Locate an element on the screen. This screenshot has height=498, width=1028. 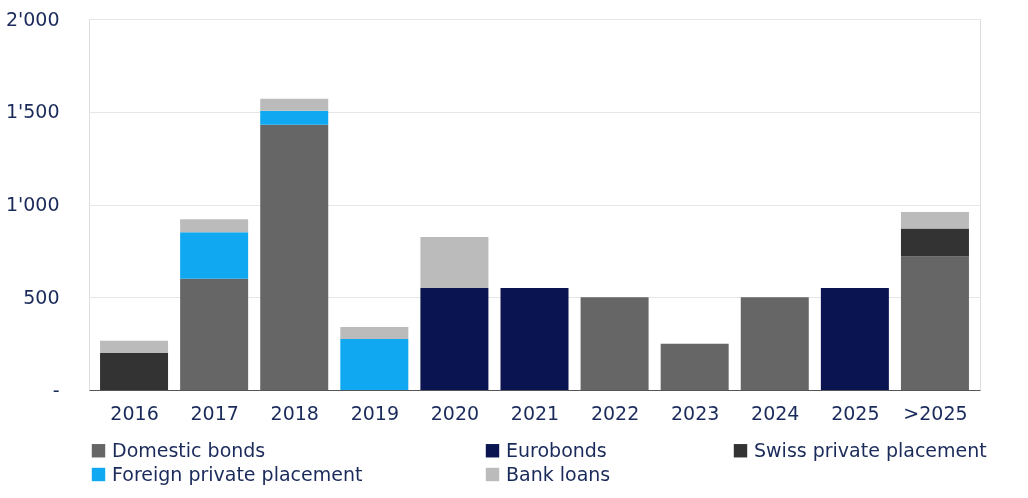
y-tick-label: 2'000 is located at coordinates (32, 18).